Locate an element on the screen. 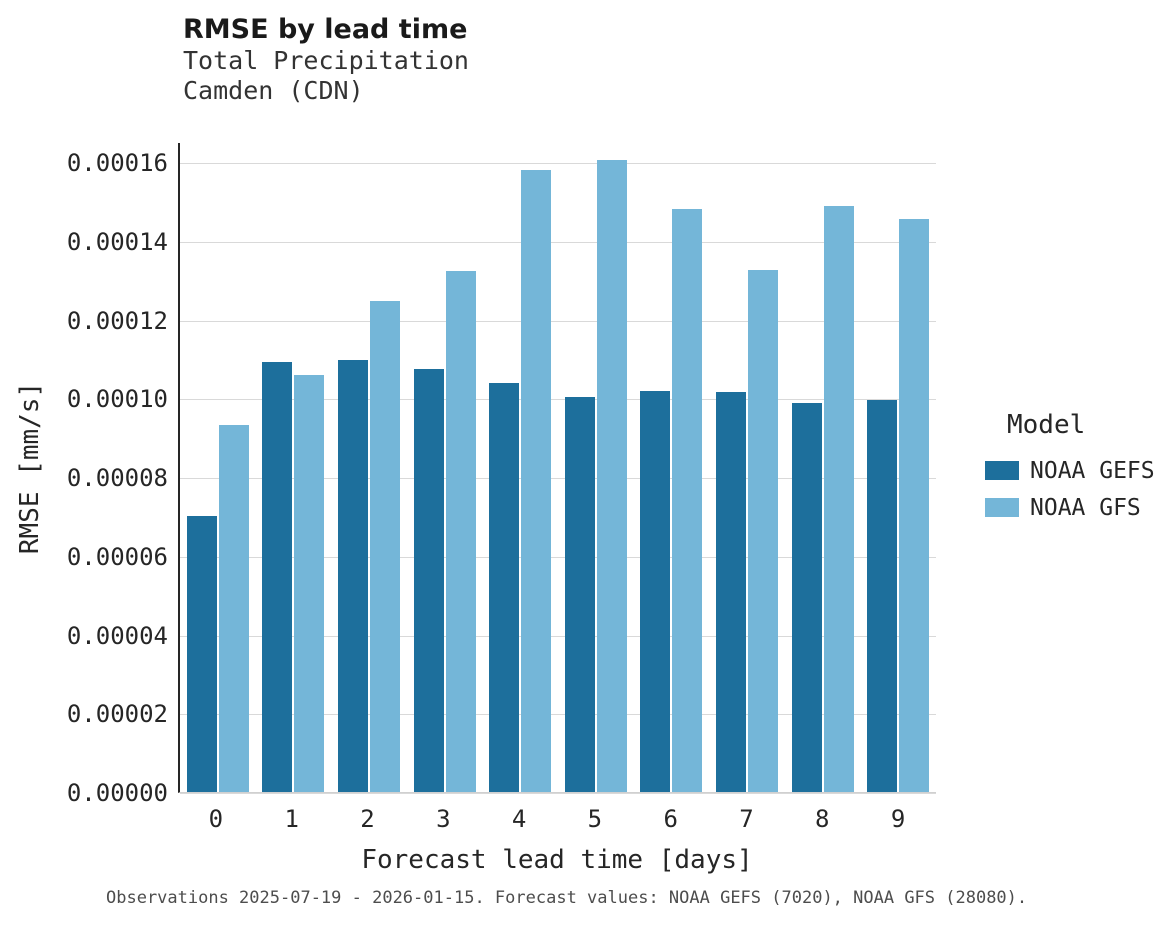 The height and width of the screenshot is (928, 1175). y-tick-label: 0.00004 is located at coordinates (117, 635).